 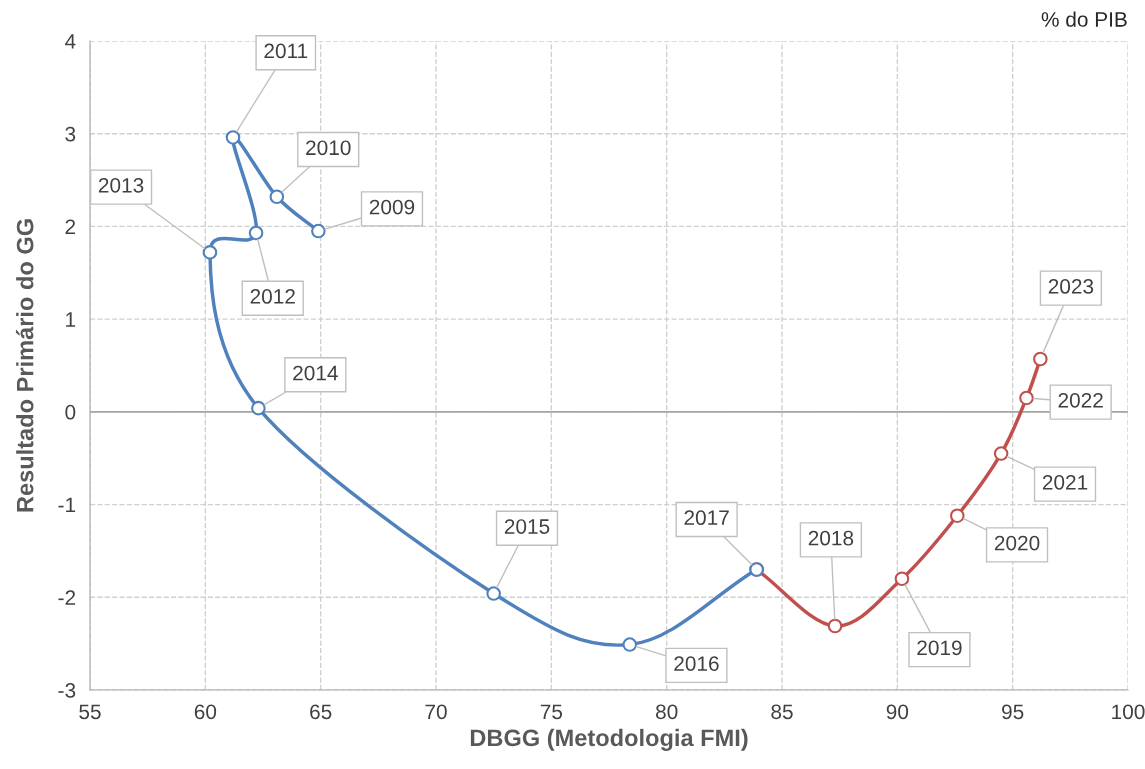 What do you see at coordinates (70, 41) in the screenshot?
I see `y-tick-label: 4` at bounding box center [70, 41].